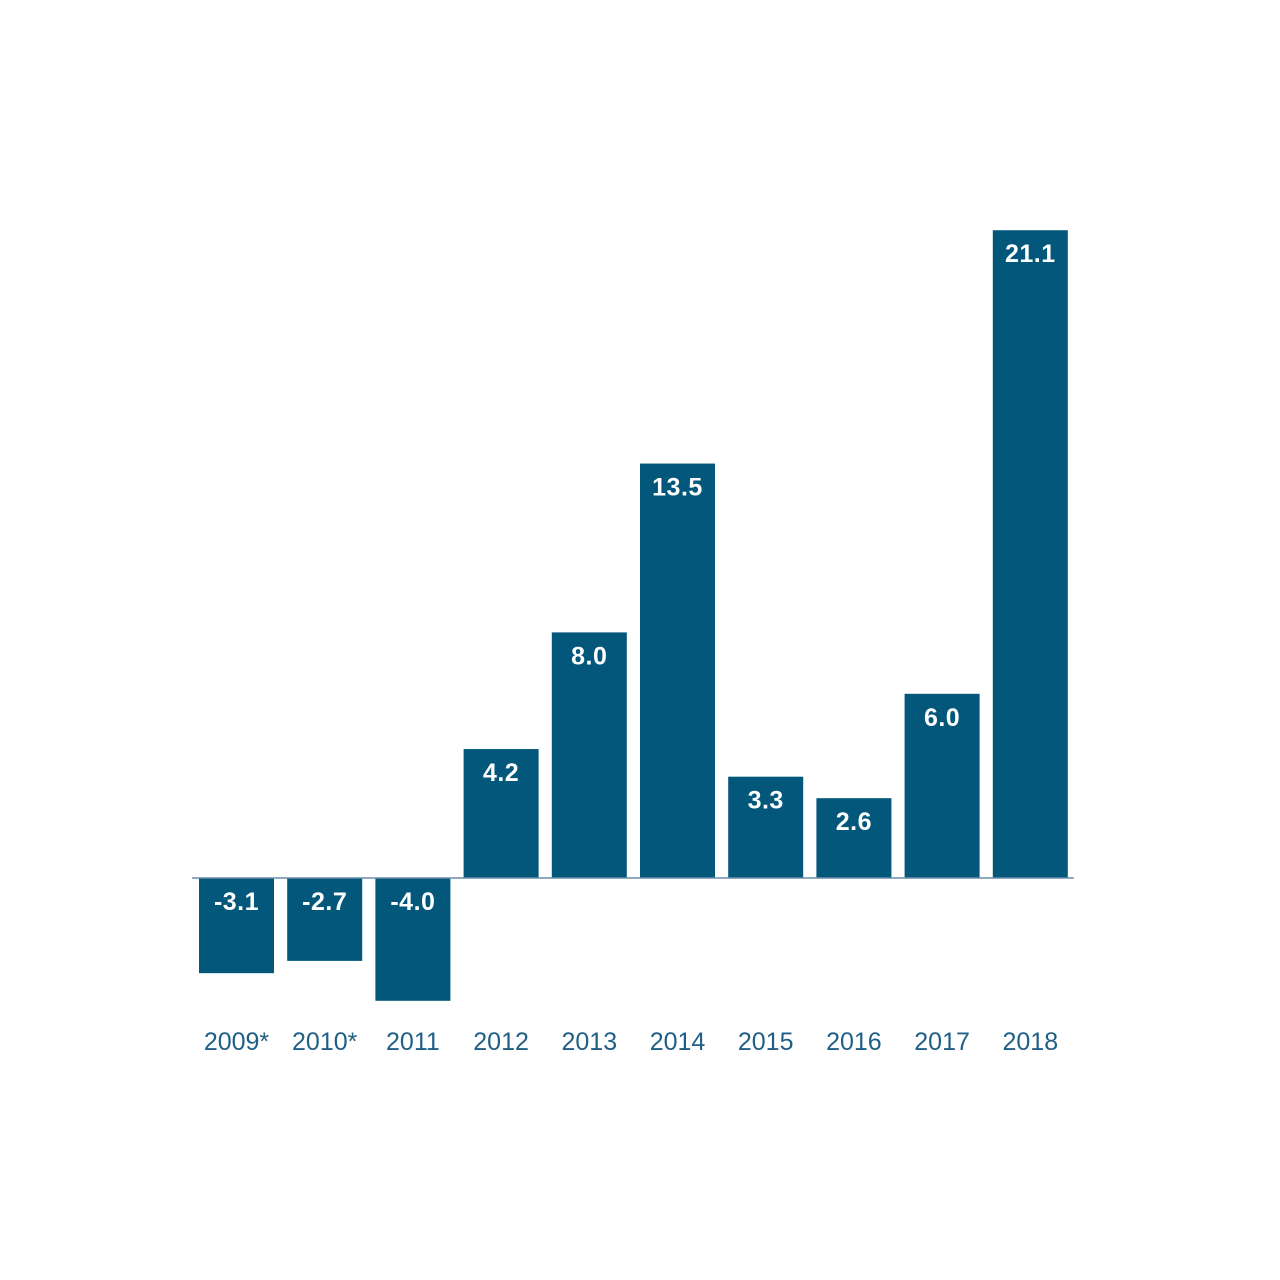 Image resolution: width=1280 pixels, height=1280 pixels. What do you see at coordinates (501, 773) in the screenshot?
I see `bar-value-label: 4.2` at bounding box center [501, 773].